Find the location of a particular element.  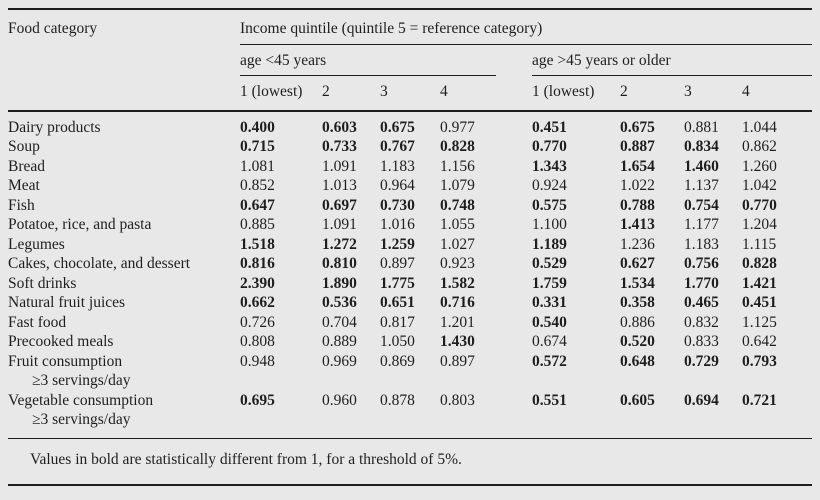

value-cell: 1.081 is located at coordinates (257, 166).